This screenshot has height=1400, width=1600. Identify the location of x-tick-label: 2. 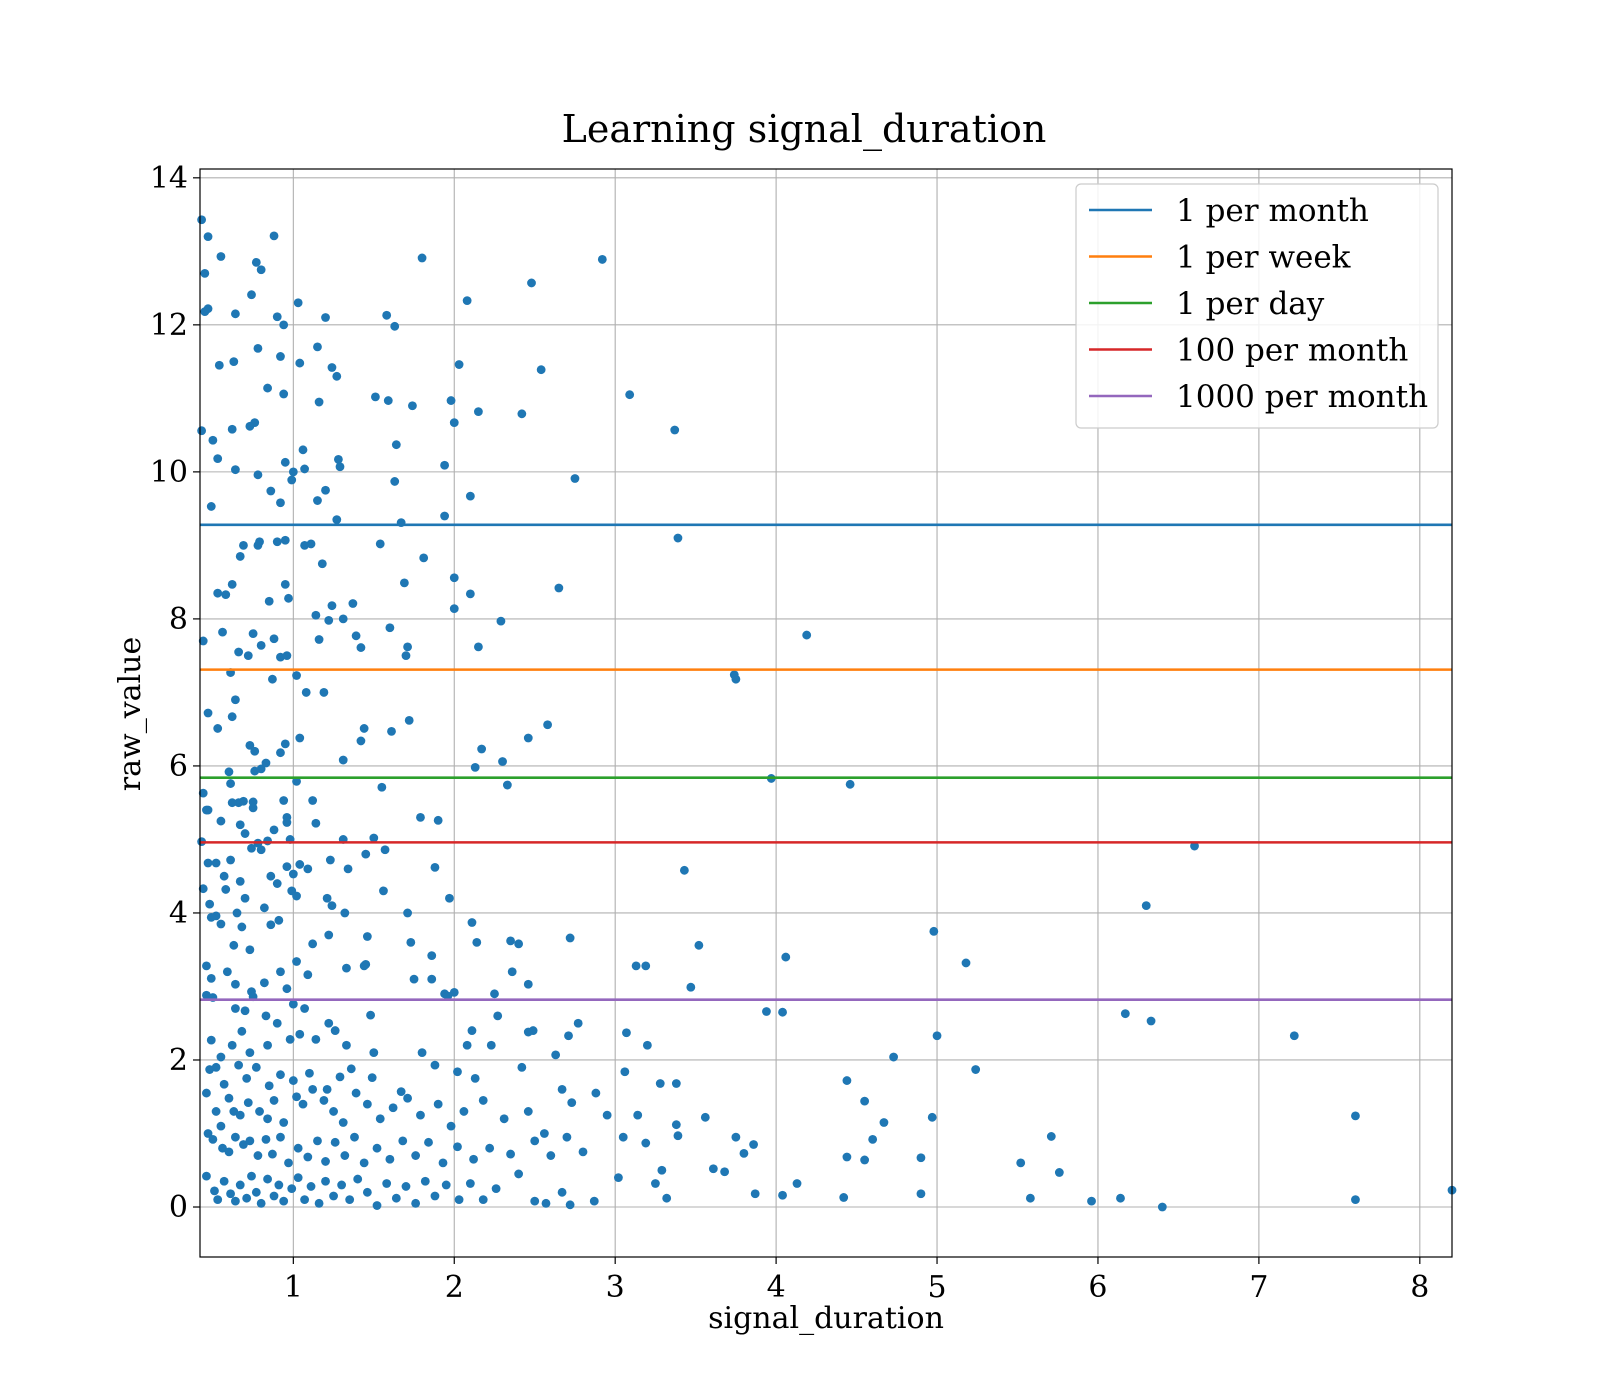
(454, 1287).